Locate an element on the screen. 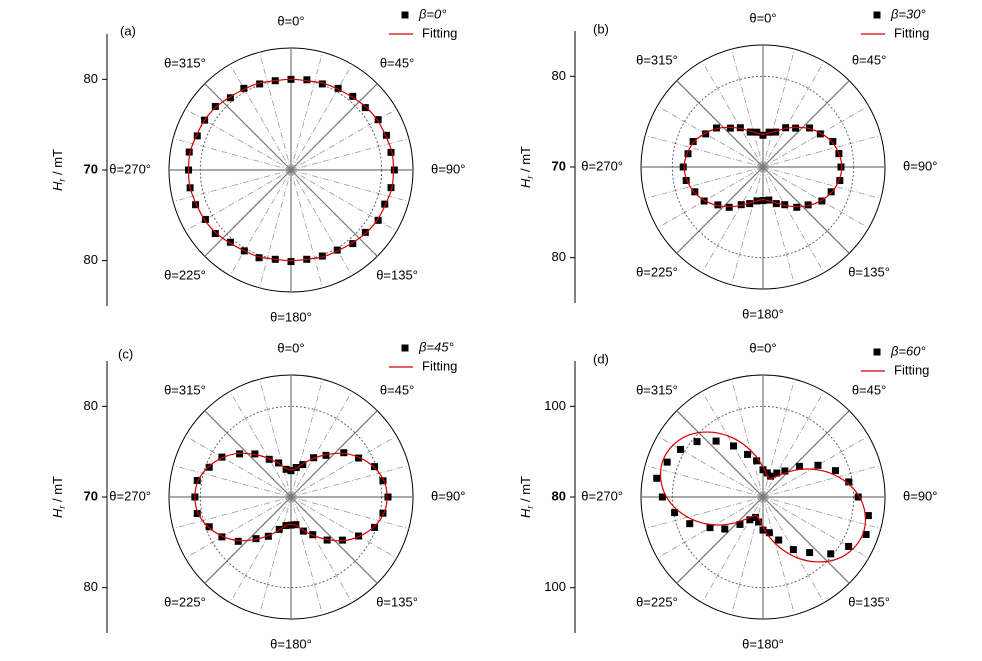  panel-label: (c) is located at coordinates (125, 353).